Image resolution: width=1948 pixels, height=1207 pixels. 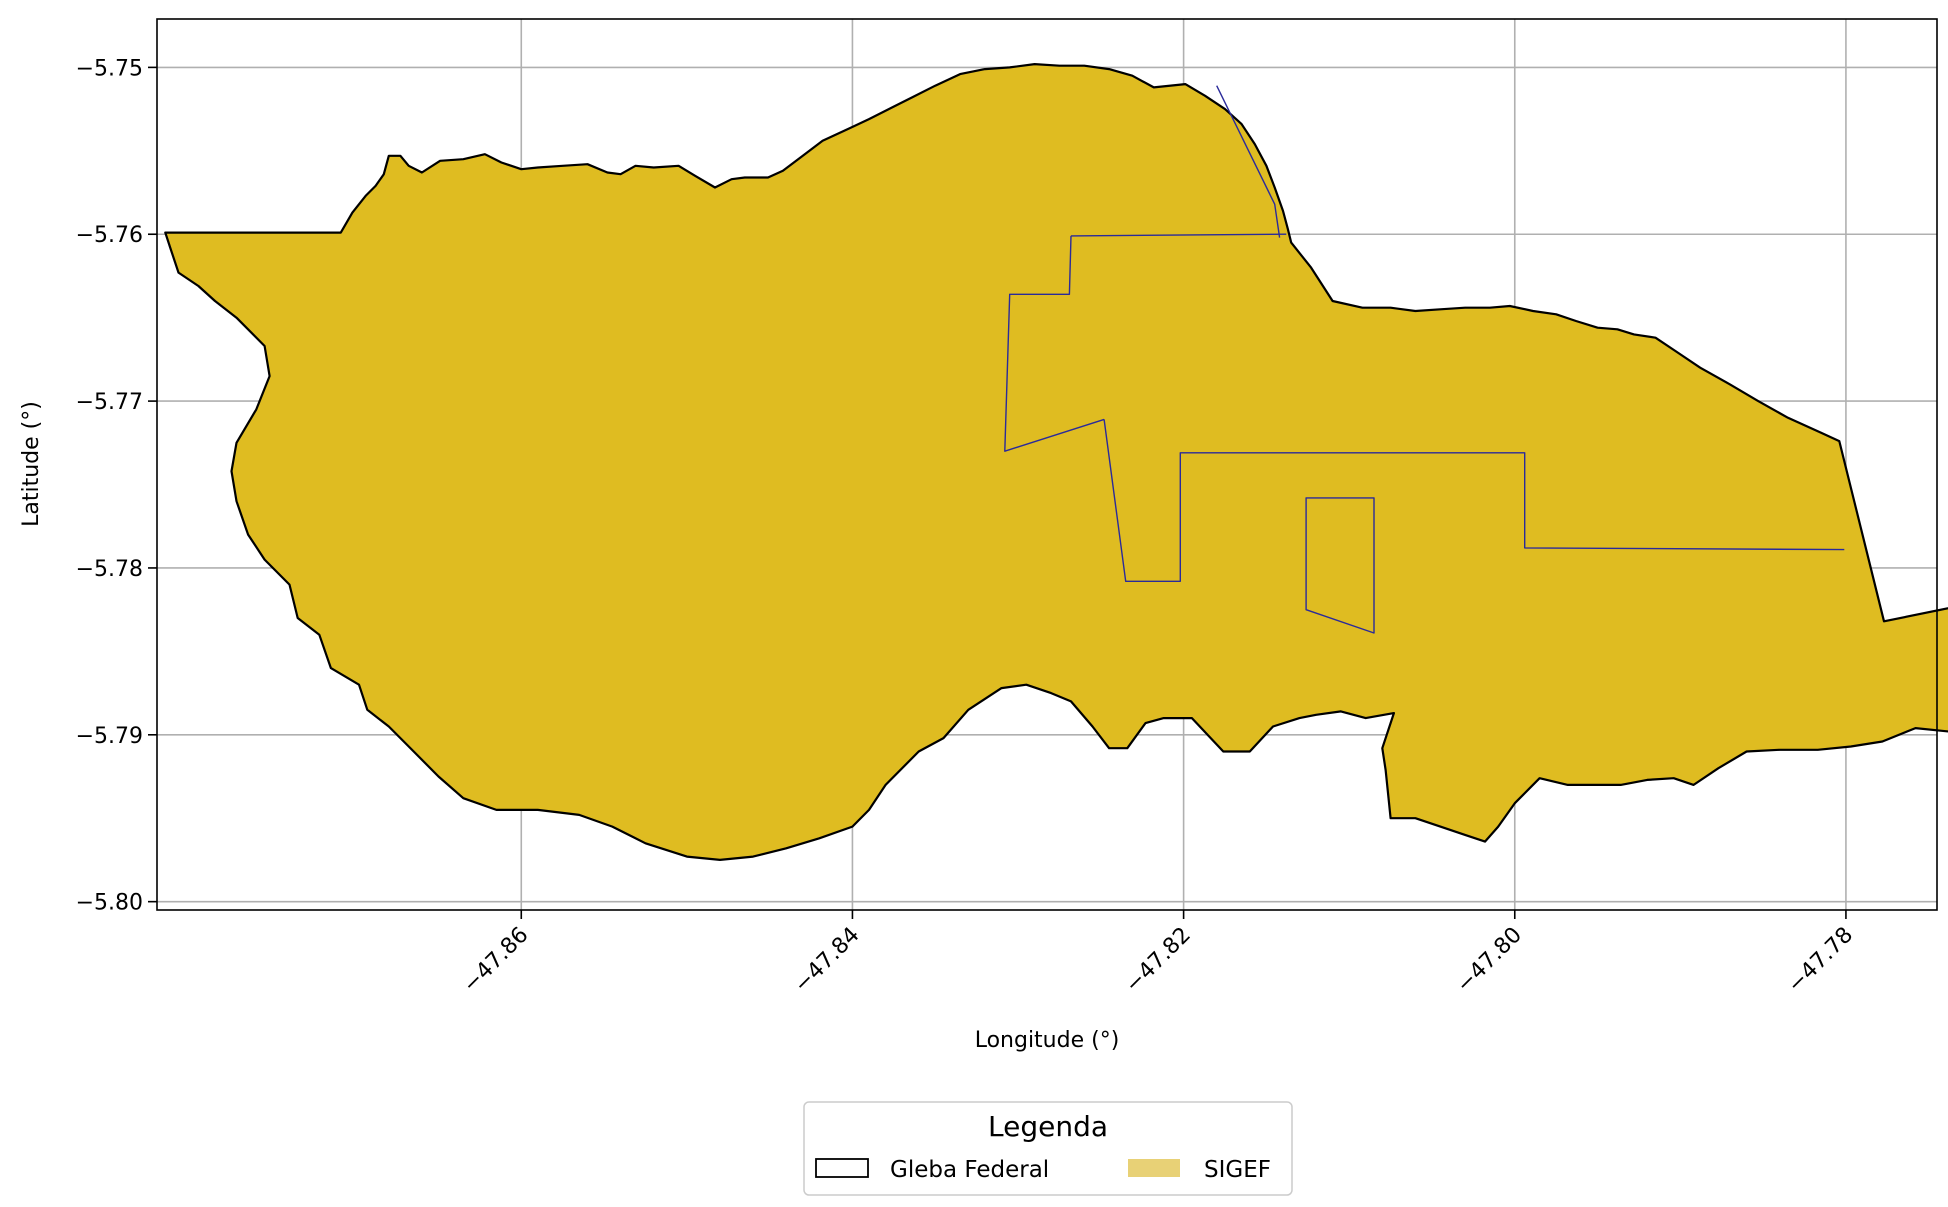 What do you see at coordinates (1047, 1040) in the screenshot?
I see `x-axis-label: Longitude (°)` at bounding box center [1047, 1040].